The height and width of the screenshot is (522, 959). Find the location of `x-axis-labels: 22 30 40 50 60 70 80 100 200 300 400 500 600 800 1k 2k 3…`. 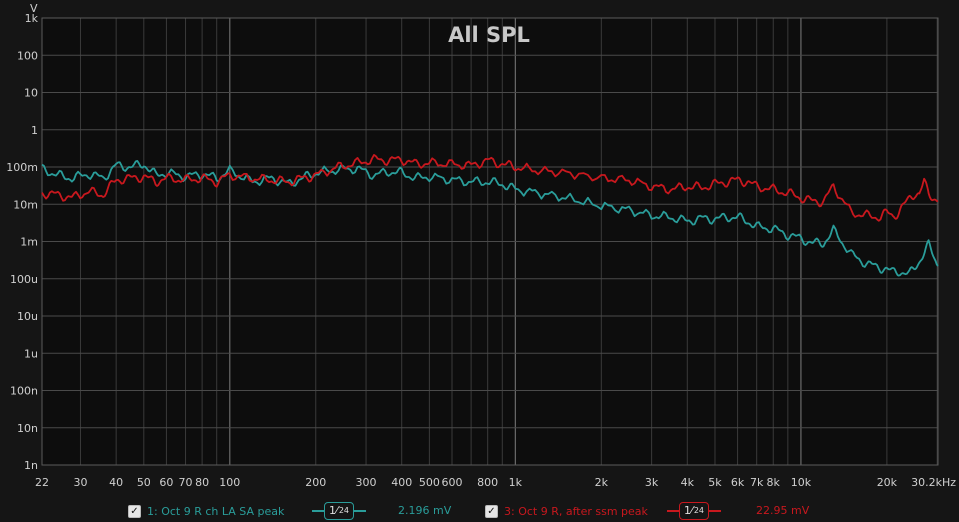

x-axis-labels: 22 30 40 50 60 70 80 100 200 300 400 500 600 800 1k 2k 3… is located at coordinates (495, 482).